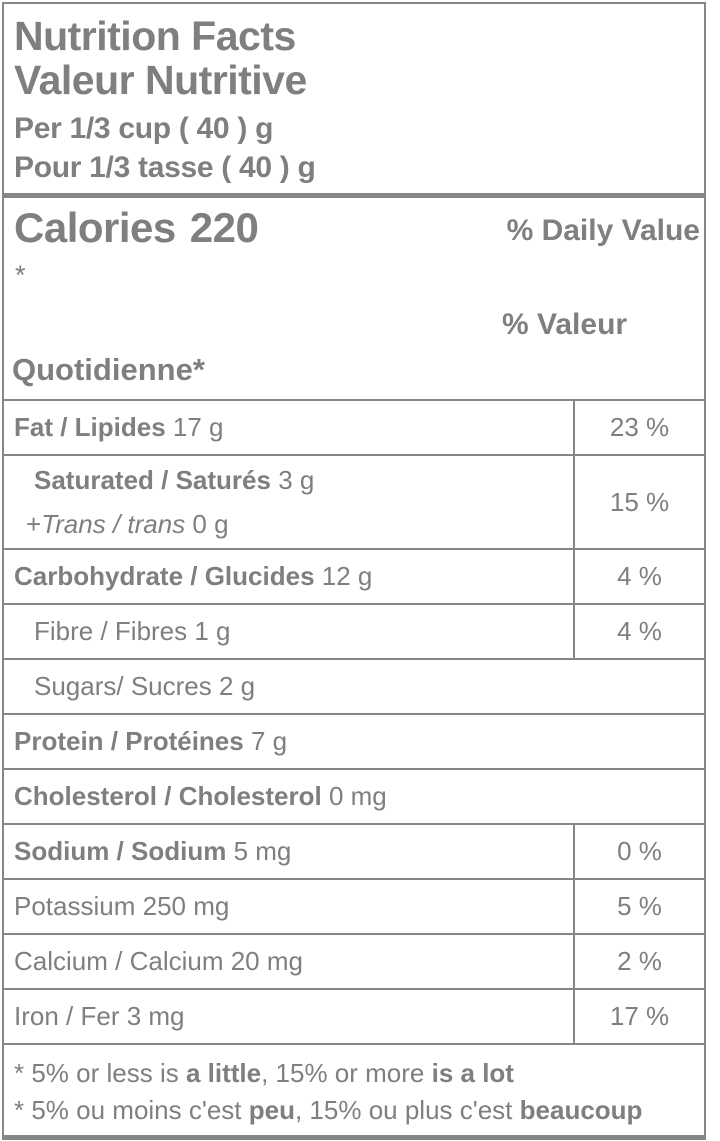 This screenshot has width=720, height=1141. What do you see at coordinates (113, 523) in the screenshot?
I see `trans-name: Trans / trans` at bounding box center [113, 523].